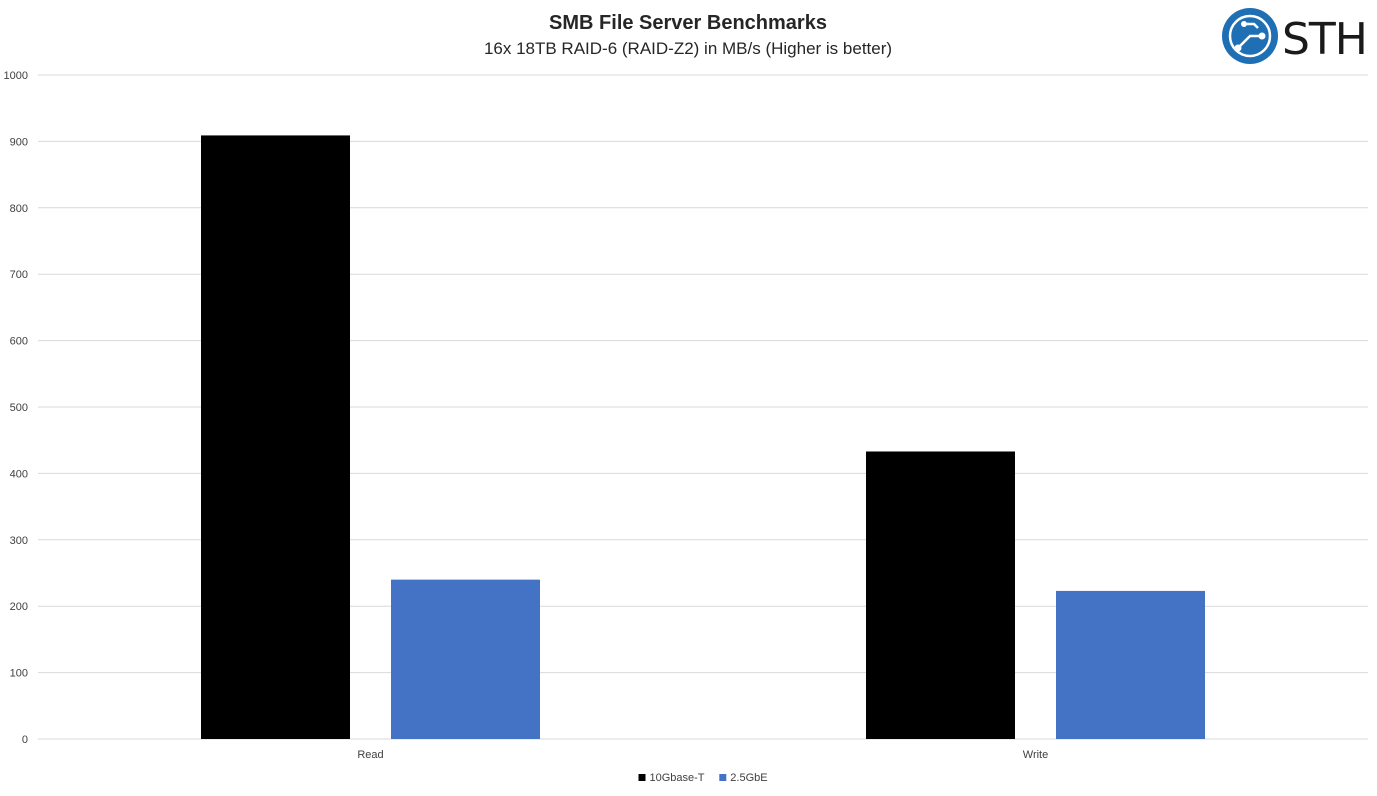  Describe the element at coordinates (465, 659) in the screenshot. I see `bar-2-5gbe-read` at that location.